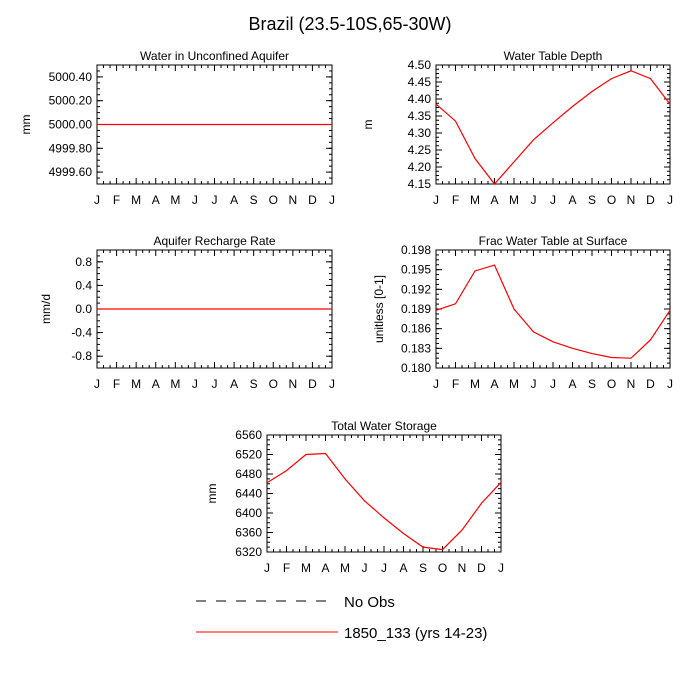 This screenshot has width=700, height=700. I want to click on y-tick-label: 5000.20, so click(71, 101).